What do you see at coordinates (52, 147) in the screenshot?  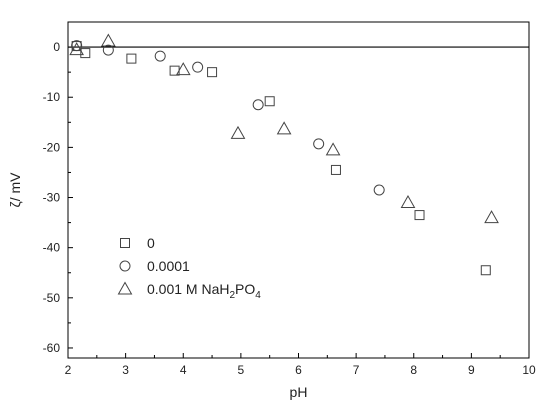 I see `y-tick-label: -20` at bounding box center [52, 147].